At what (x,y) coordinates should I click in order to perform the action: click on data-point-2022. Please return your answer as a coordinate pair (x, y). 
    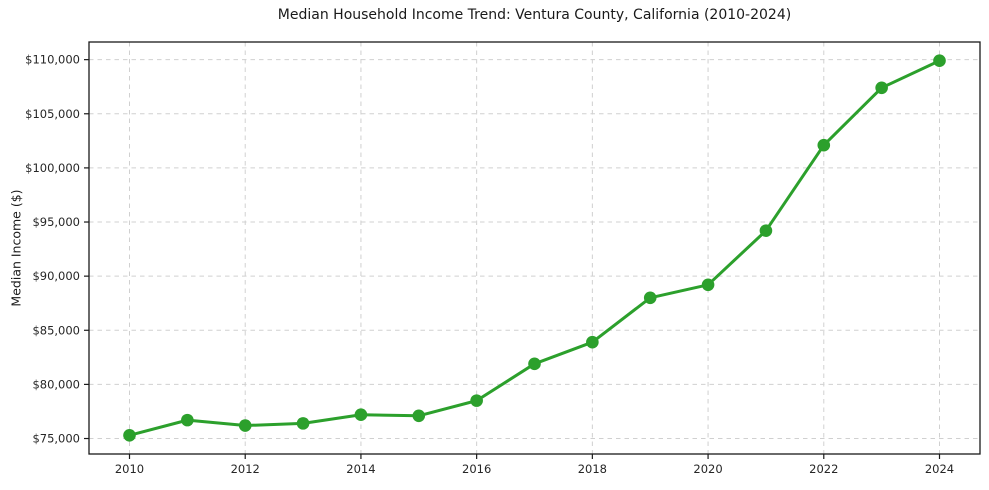
    Looking at the image, I should click on (824, 145).